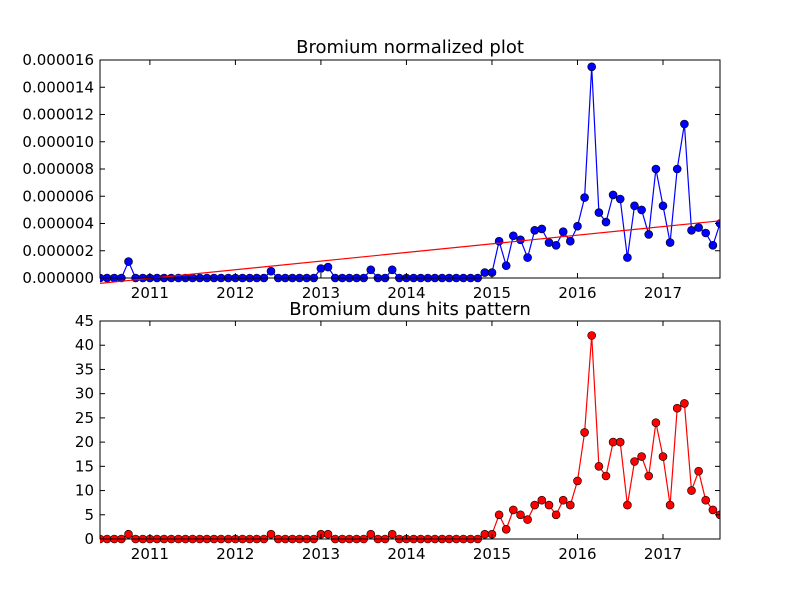 This screenshot has width=800, height=600. What do you see at coordinates (58, 142) in the screenshot?
I see `y-tick-label-0.000010: 0.000010` at bounding box center [58, 142].